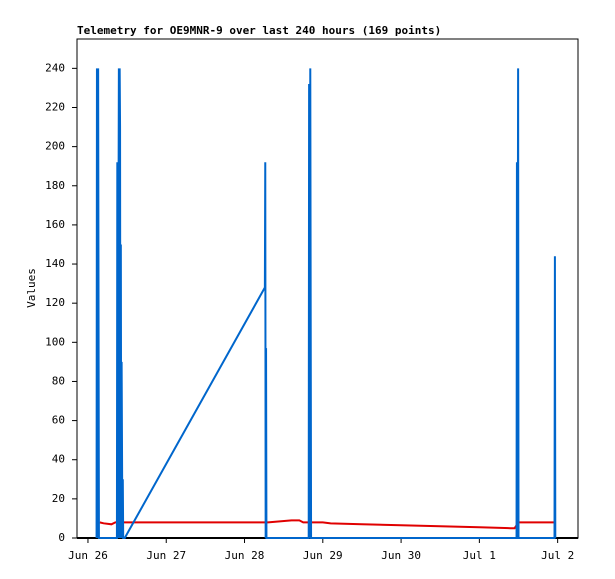  Describe the element at coordinates (31, 288) in the screenshot. I see `y-axis-label: Values` at that location.